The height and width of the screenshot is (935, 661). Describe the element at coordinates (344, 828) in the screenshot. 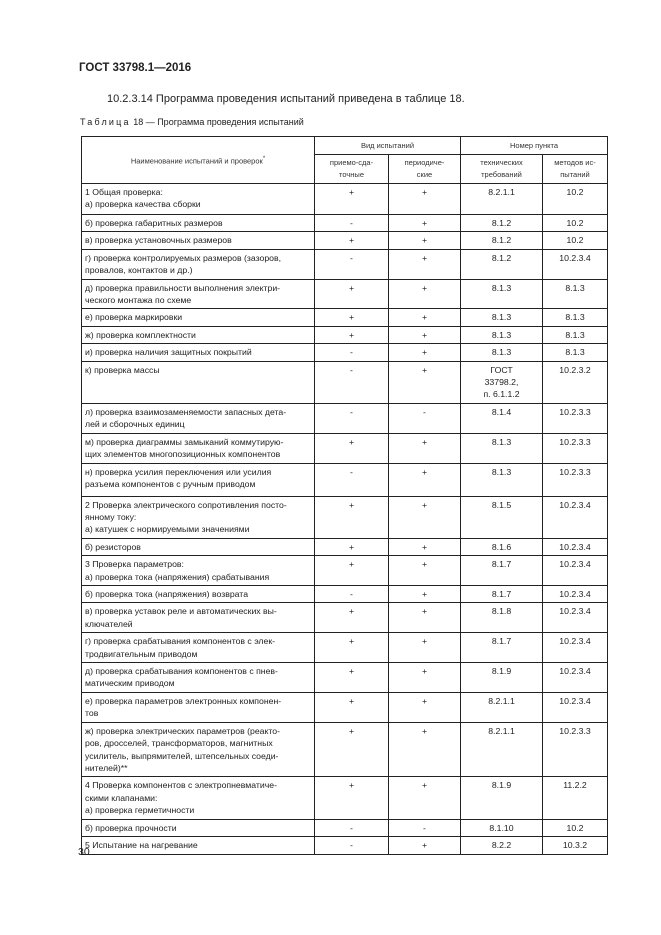

I see `table-row: б) проверка прочности - -8.1.10 10.2` at that location.